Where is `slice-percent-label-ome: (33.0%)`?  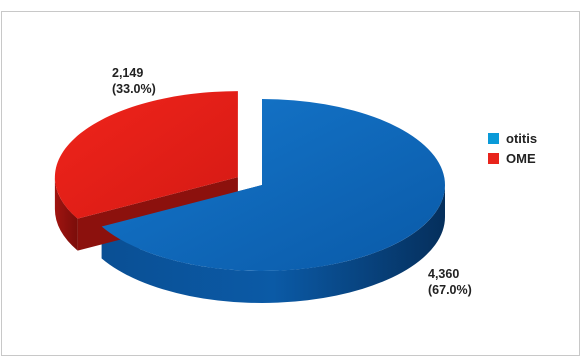
slice-percent-label-ome: (33.0%) is located at coordinates (134, 89).